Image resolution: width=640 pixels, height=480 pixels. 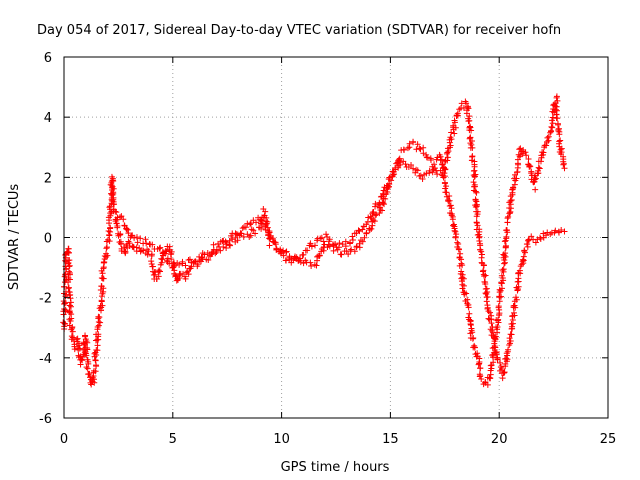 What do you see at coordinates (281, 439) in the screenshot?
I see `x-tick-label: 10` at bounding box center [281, 439].